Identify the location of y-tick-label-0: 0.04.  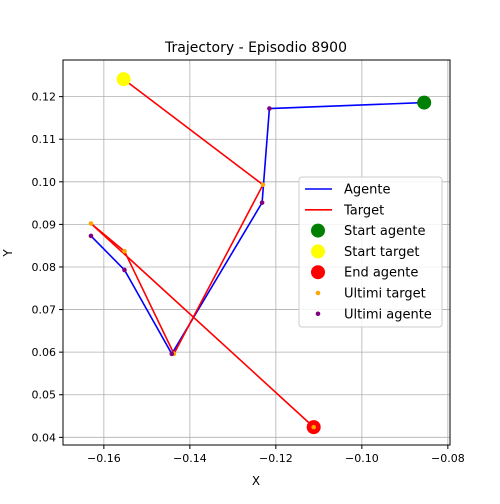
(44, 437).